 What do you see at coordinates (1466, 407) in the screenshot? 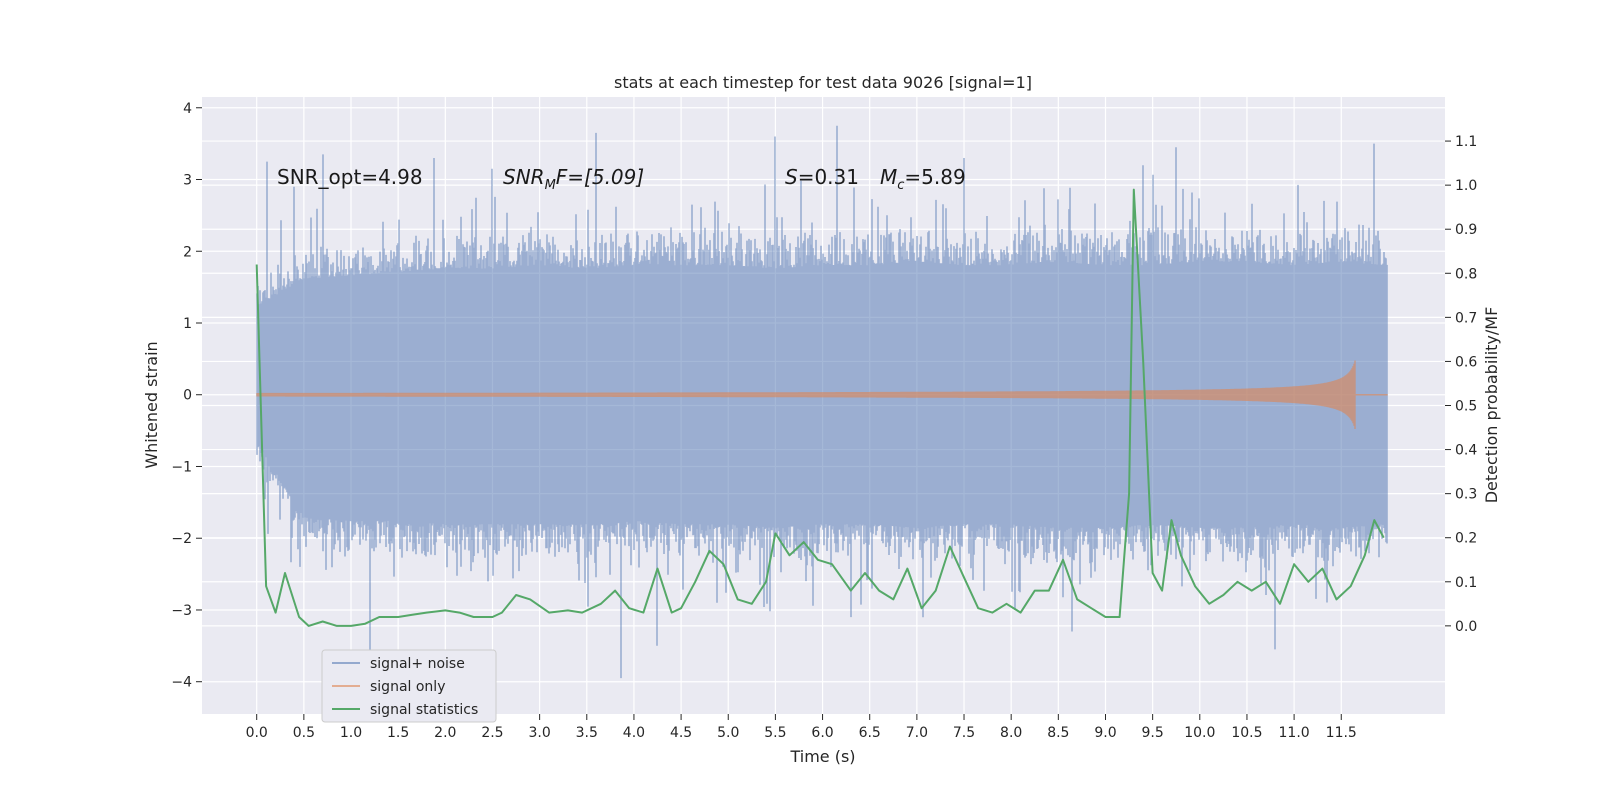
I see `y-right-tick-label: 0.5` at bounding box center [1466, 407].